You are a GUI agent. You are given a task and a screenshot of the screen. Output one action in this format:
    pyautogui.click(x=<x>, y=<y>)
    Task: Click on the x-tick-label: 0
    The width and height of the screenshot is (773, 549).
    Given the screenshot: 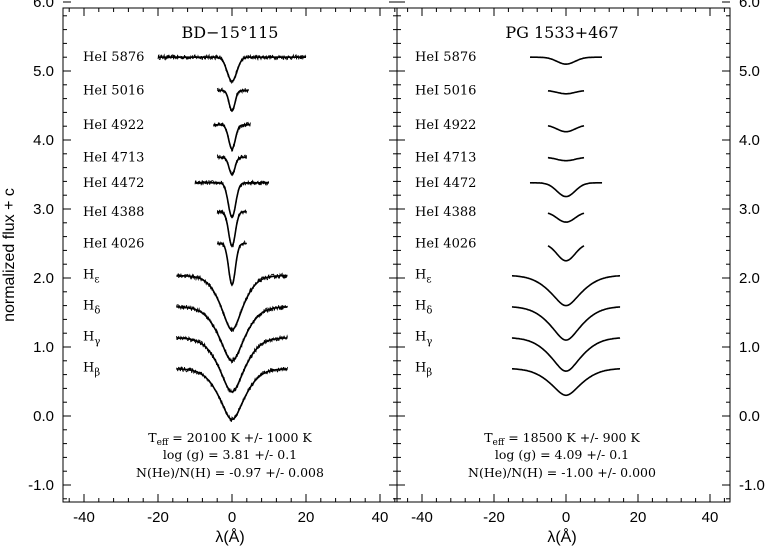 What is the action you would take?
    pyautogui.click(x=566, y=517)
    